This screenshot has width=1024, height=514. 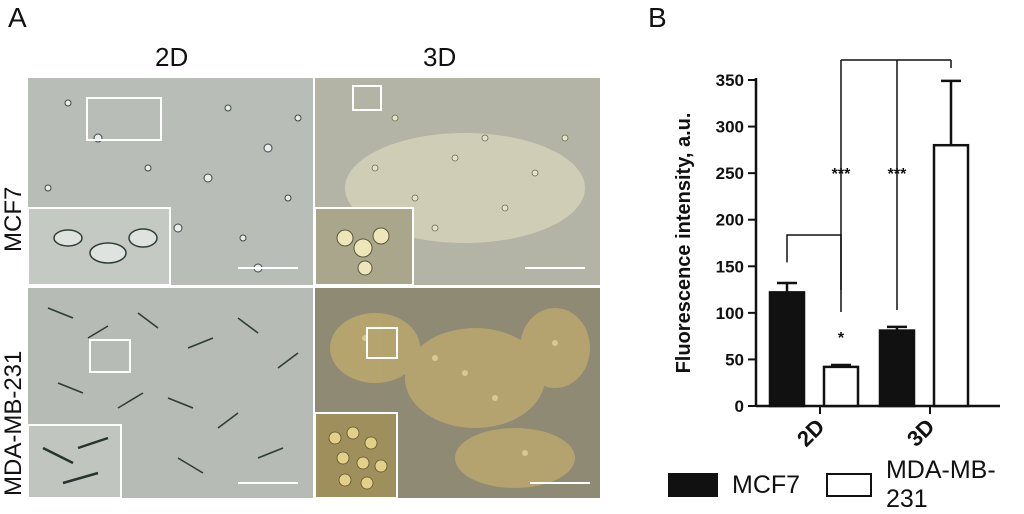 I want to click on micrograph-mcf7-3d, so click(x=457, y=181).